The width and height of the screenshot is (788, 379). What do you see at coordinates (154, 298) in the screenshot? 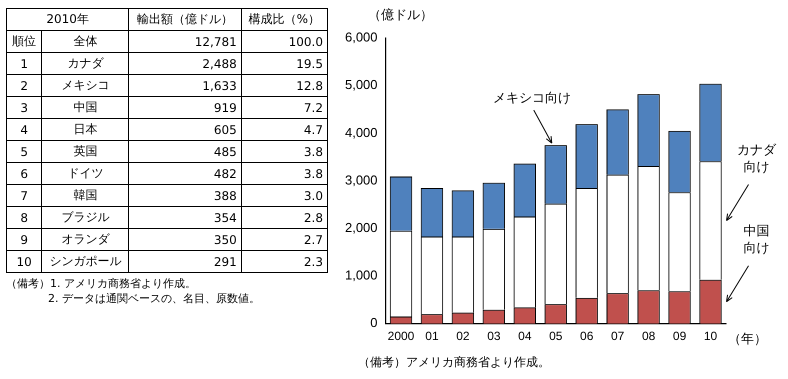
I see `text: 2. データは通関ベースの、名目、原数値。` at bounding box center [154, 298].